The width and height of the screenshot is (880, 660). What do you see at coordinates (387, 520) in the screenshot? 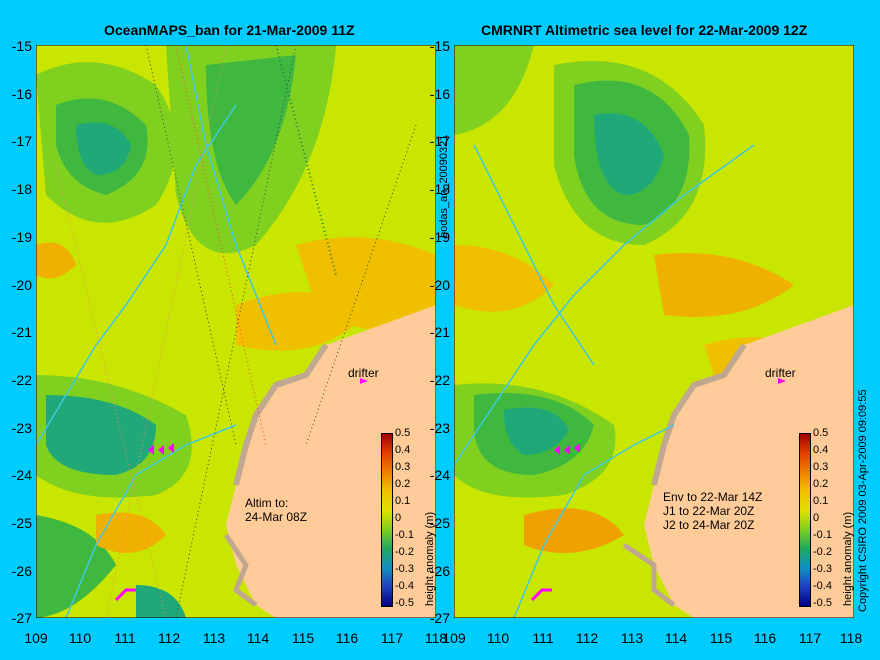
I see `left-colorbar` at bounding box center [387, 520].